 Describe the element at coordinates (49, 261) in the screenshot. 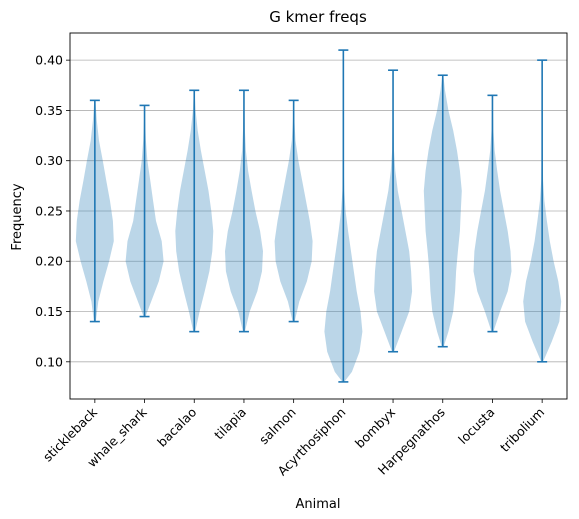

I see `y-tick-label: 0.20` at that location.